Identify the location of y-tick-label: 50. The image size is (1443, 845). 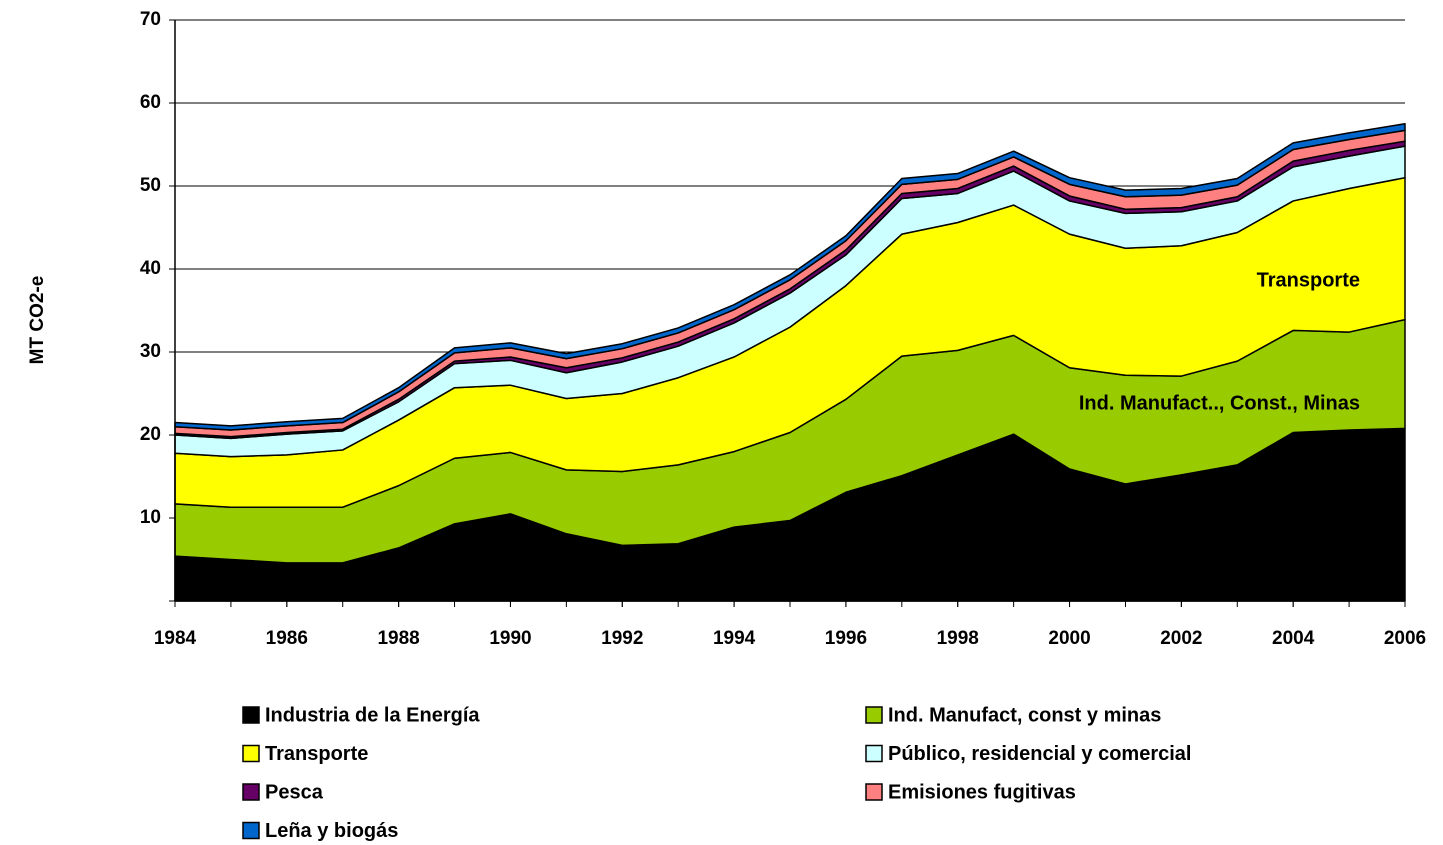
(150, 185).